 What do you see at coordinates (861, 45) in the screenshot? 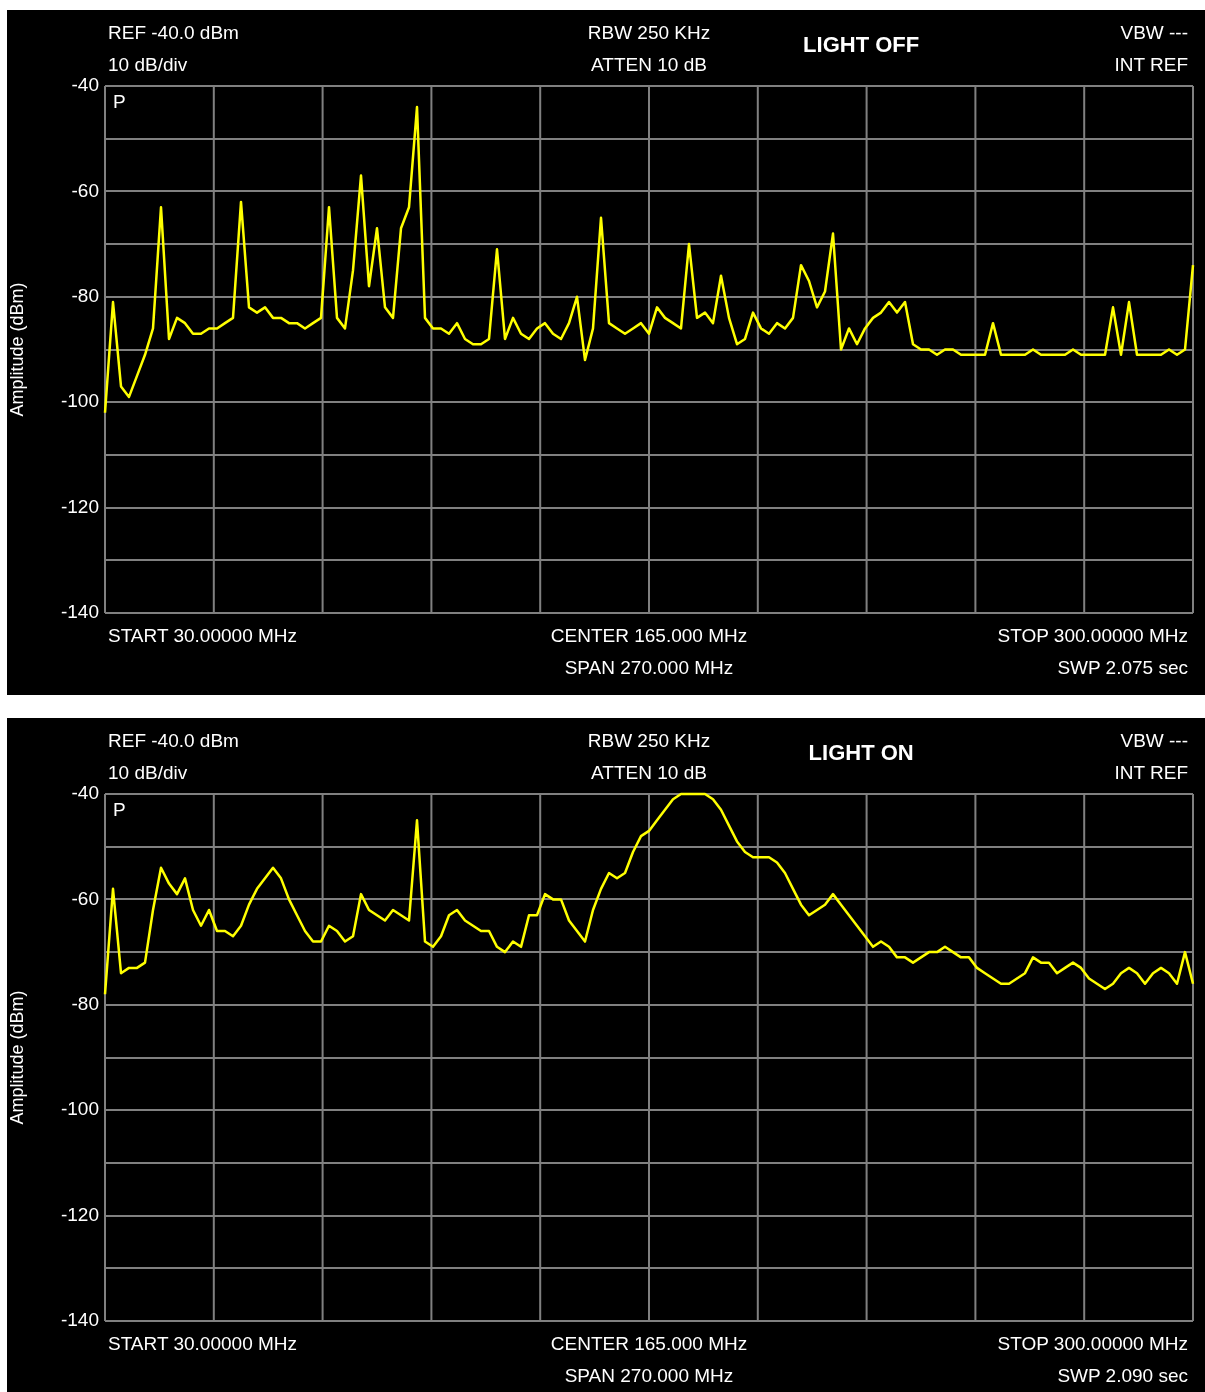
I see `chart-title: LIGHT OFF` at bounding box center [861, 45].